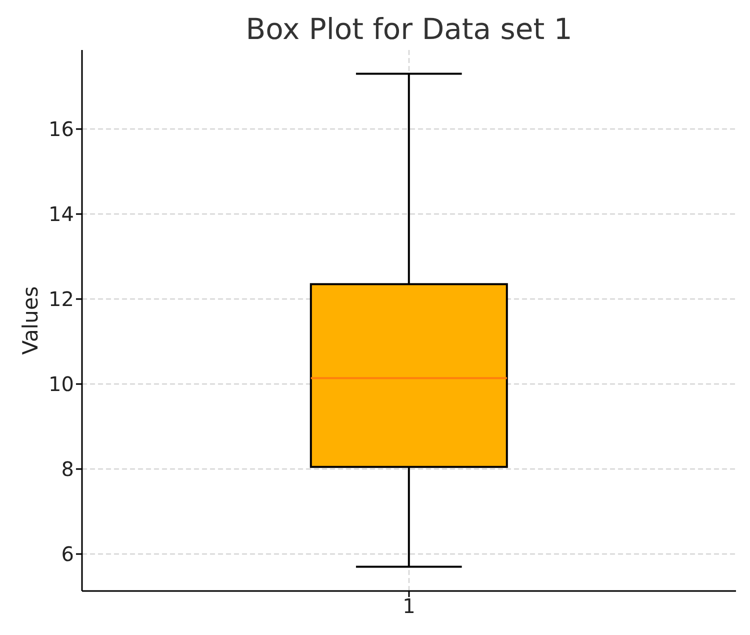  Describe the element at coordinates (67, 554) in the screenshot. I see `y-tick-label: 6` at that location.